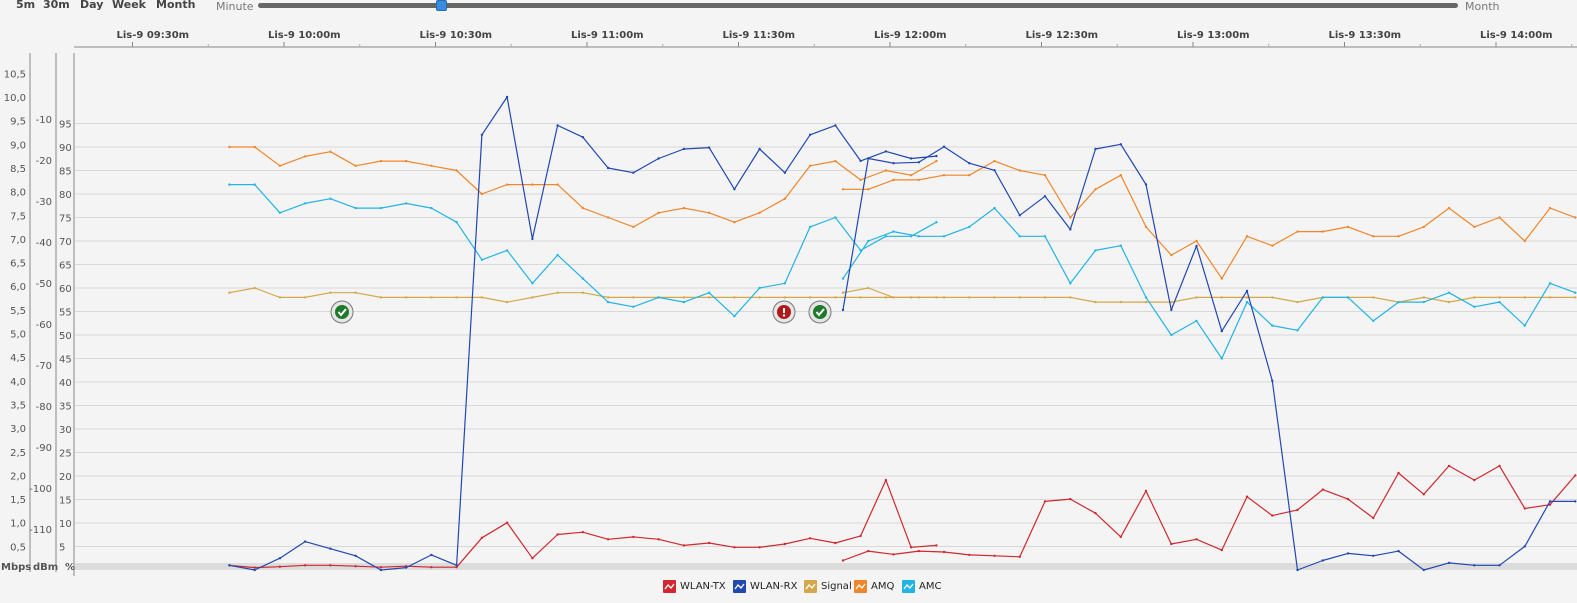 Image resolution: width=1577 pixels, height=603 pixels. I want to click on x-tick-label: Lis-9 09:30m, so click(153, 35).